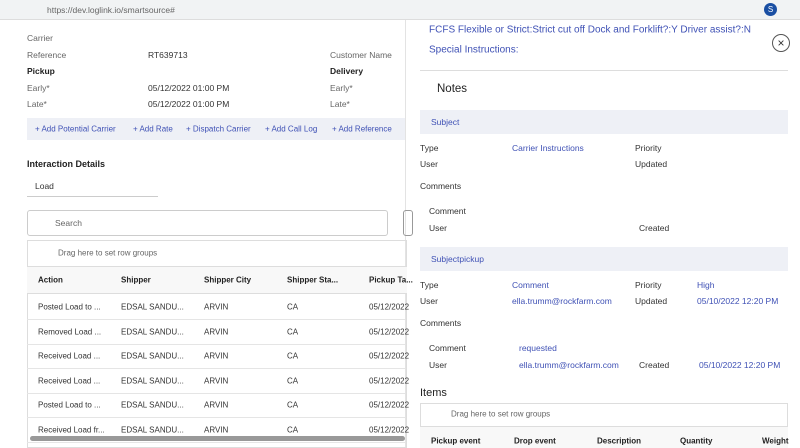  Describe the element at coordinates (456, 441) in the screenshot. I see `column-header: Pickup event` at that location.